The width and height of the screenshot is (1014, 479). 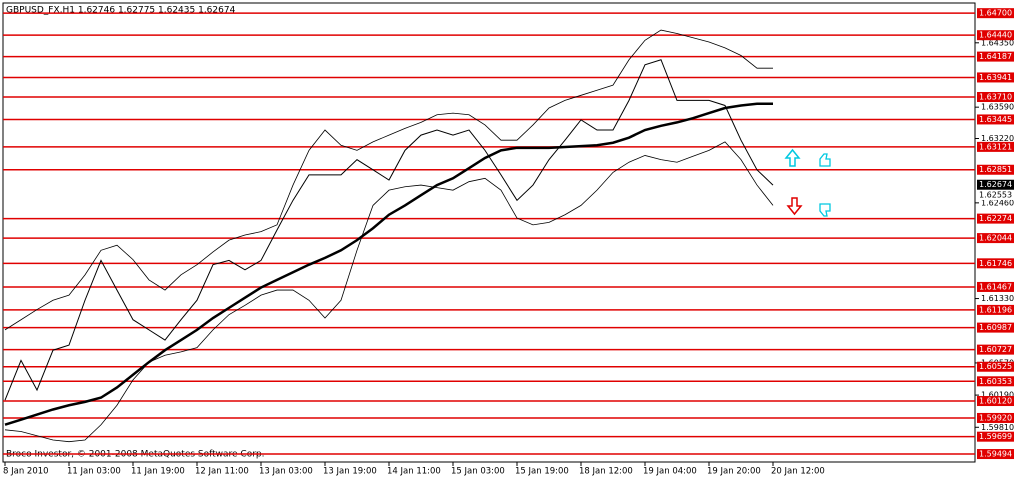 I want to click on price-marker-label: 1.62674, so click(x=995, y=184).